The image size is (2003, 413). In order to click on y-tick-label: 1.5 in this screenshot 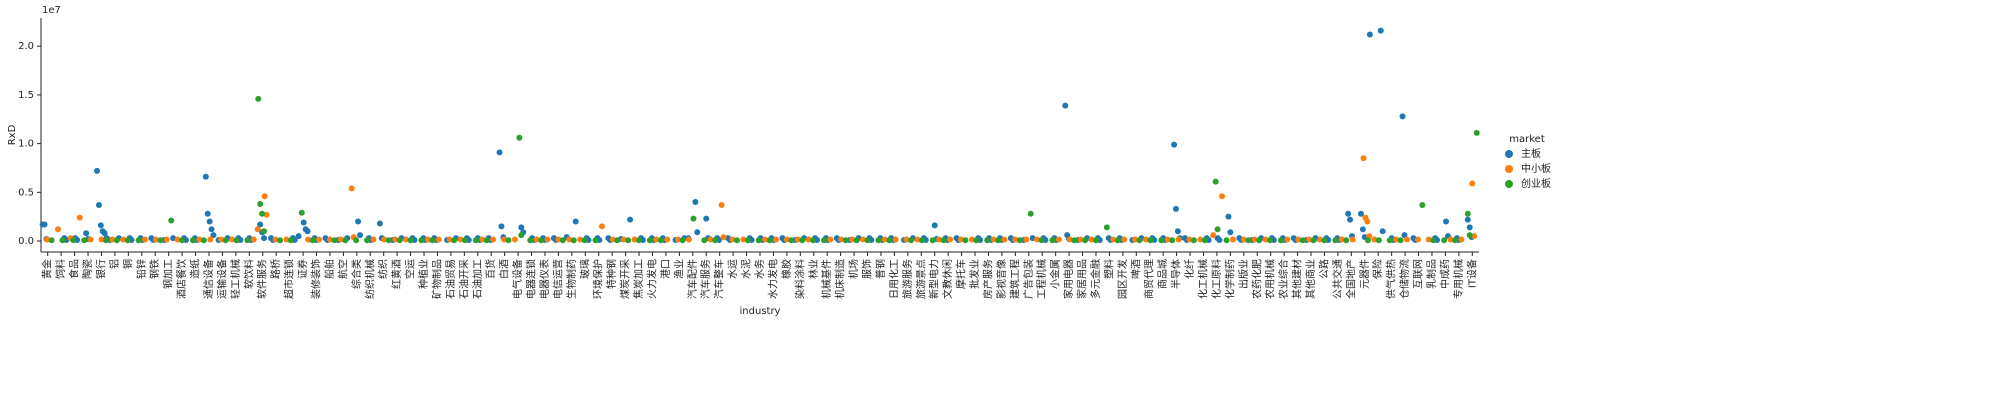, I will do `click(26, 95)`.